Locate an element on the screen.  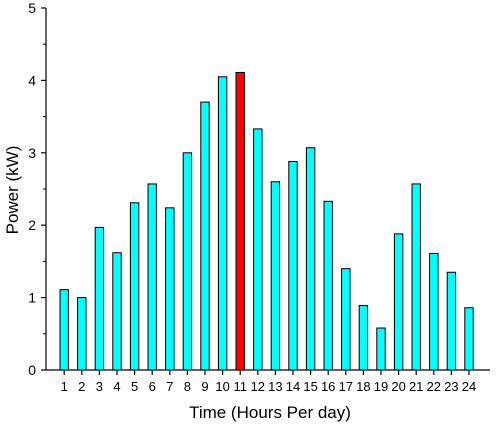
x-tick-label: 5 is located at coordinates (134, 386).